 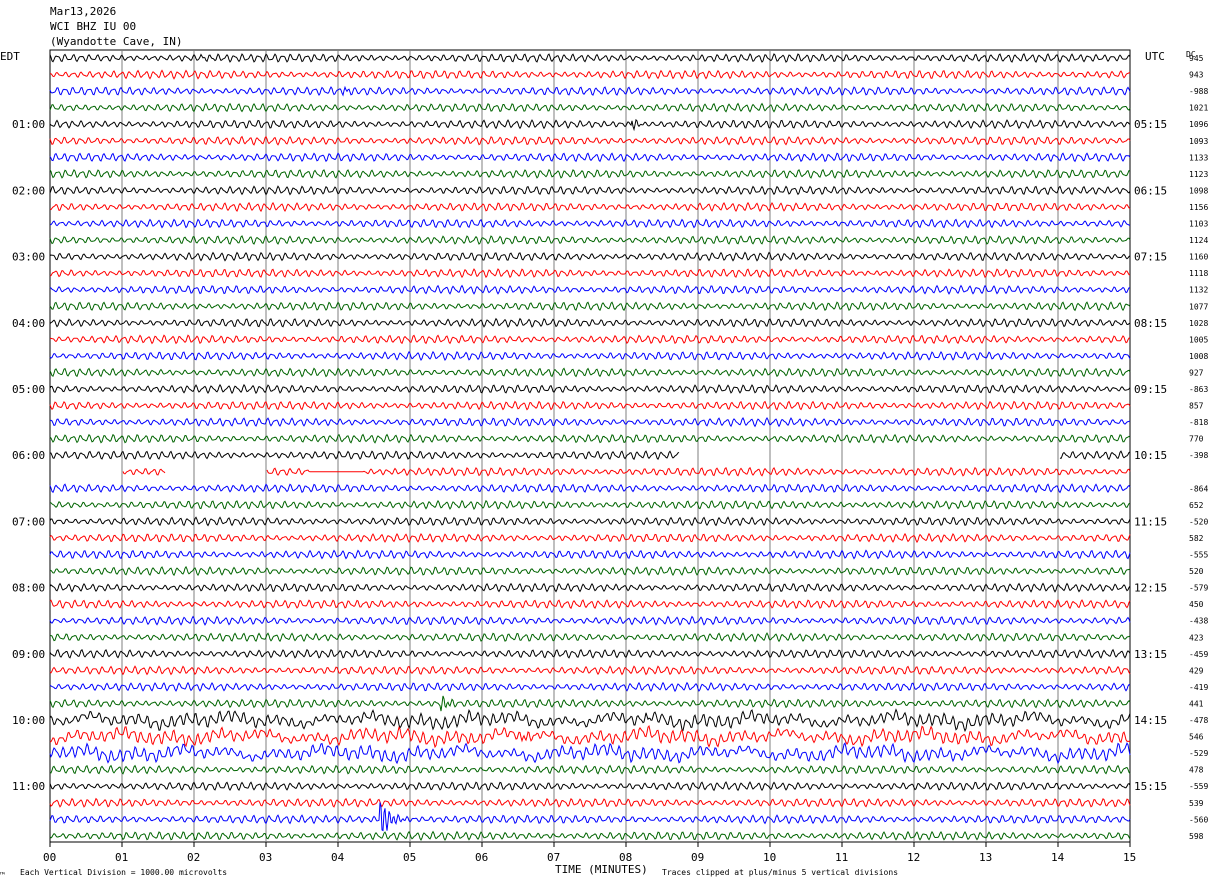 What do you see at coordinates (1196, 670) in the screenshot?
I see `dc-offset-label: 429` at bounding box center [1196, 670].